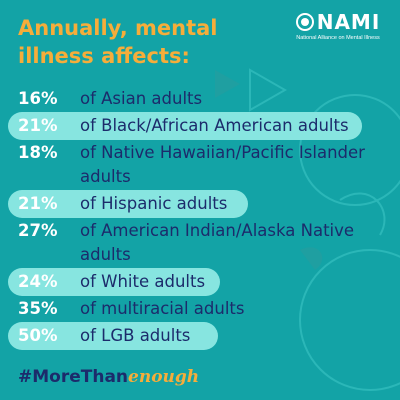  What do you see at coordinates (348, 22) in the screenshot?
I see `nami-wordmark: NAMI` at bounding box center [348, 22].